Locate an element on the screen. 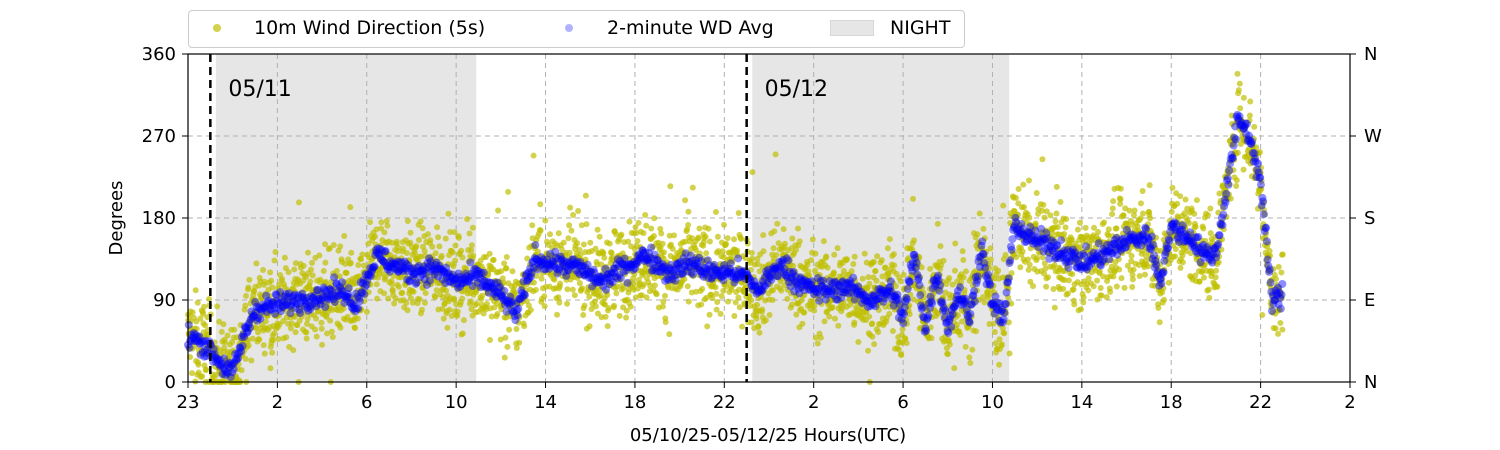 The height and width of the screenshot is (450, 1500). y-tick-label: 360 is located at coordinates (159, 54).